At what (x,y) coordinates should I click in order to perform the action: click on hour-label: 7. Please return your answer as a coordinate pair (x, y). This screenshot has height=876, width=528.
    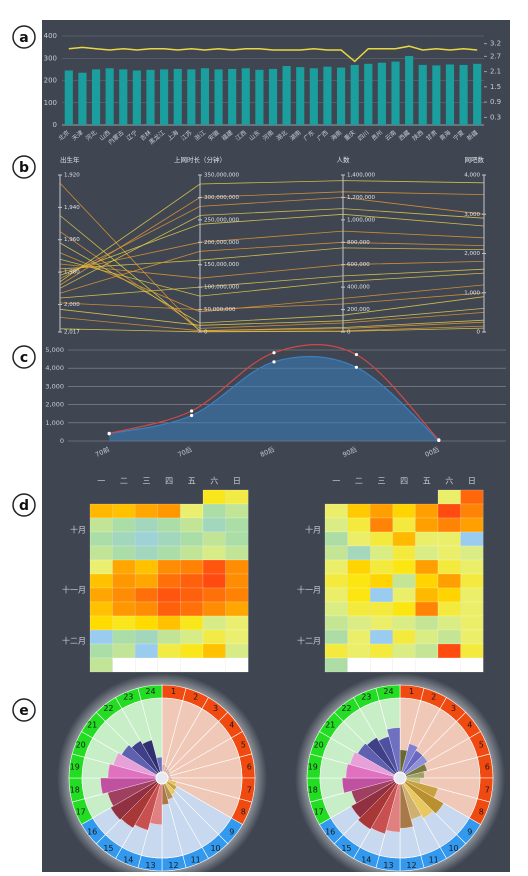
    Looking at the image, I should click on (249, 789).